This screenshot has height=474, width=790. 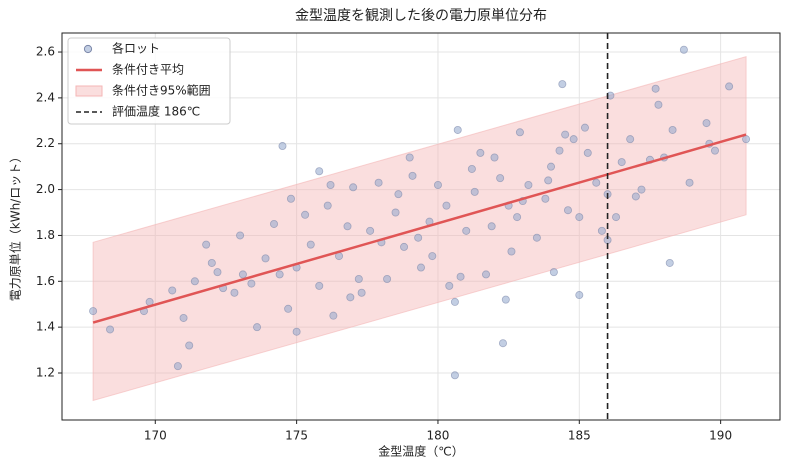 I want to click on y-tick-label: 2.2, so click(x=45, y=143).